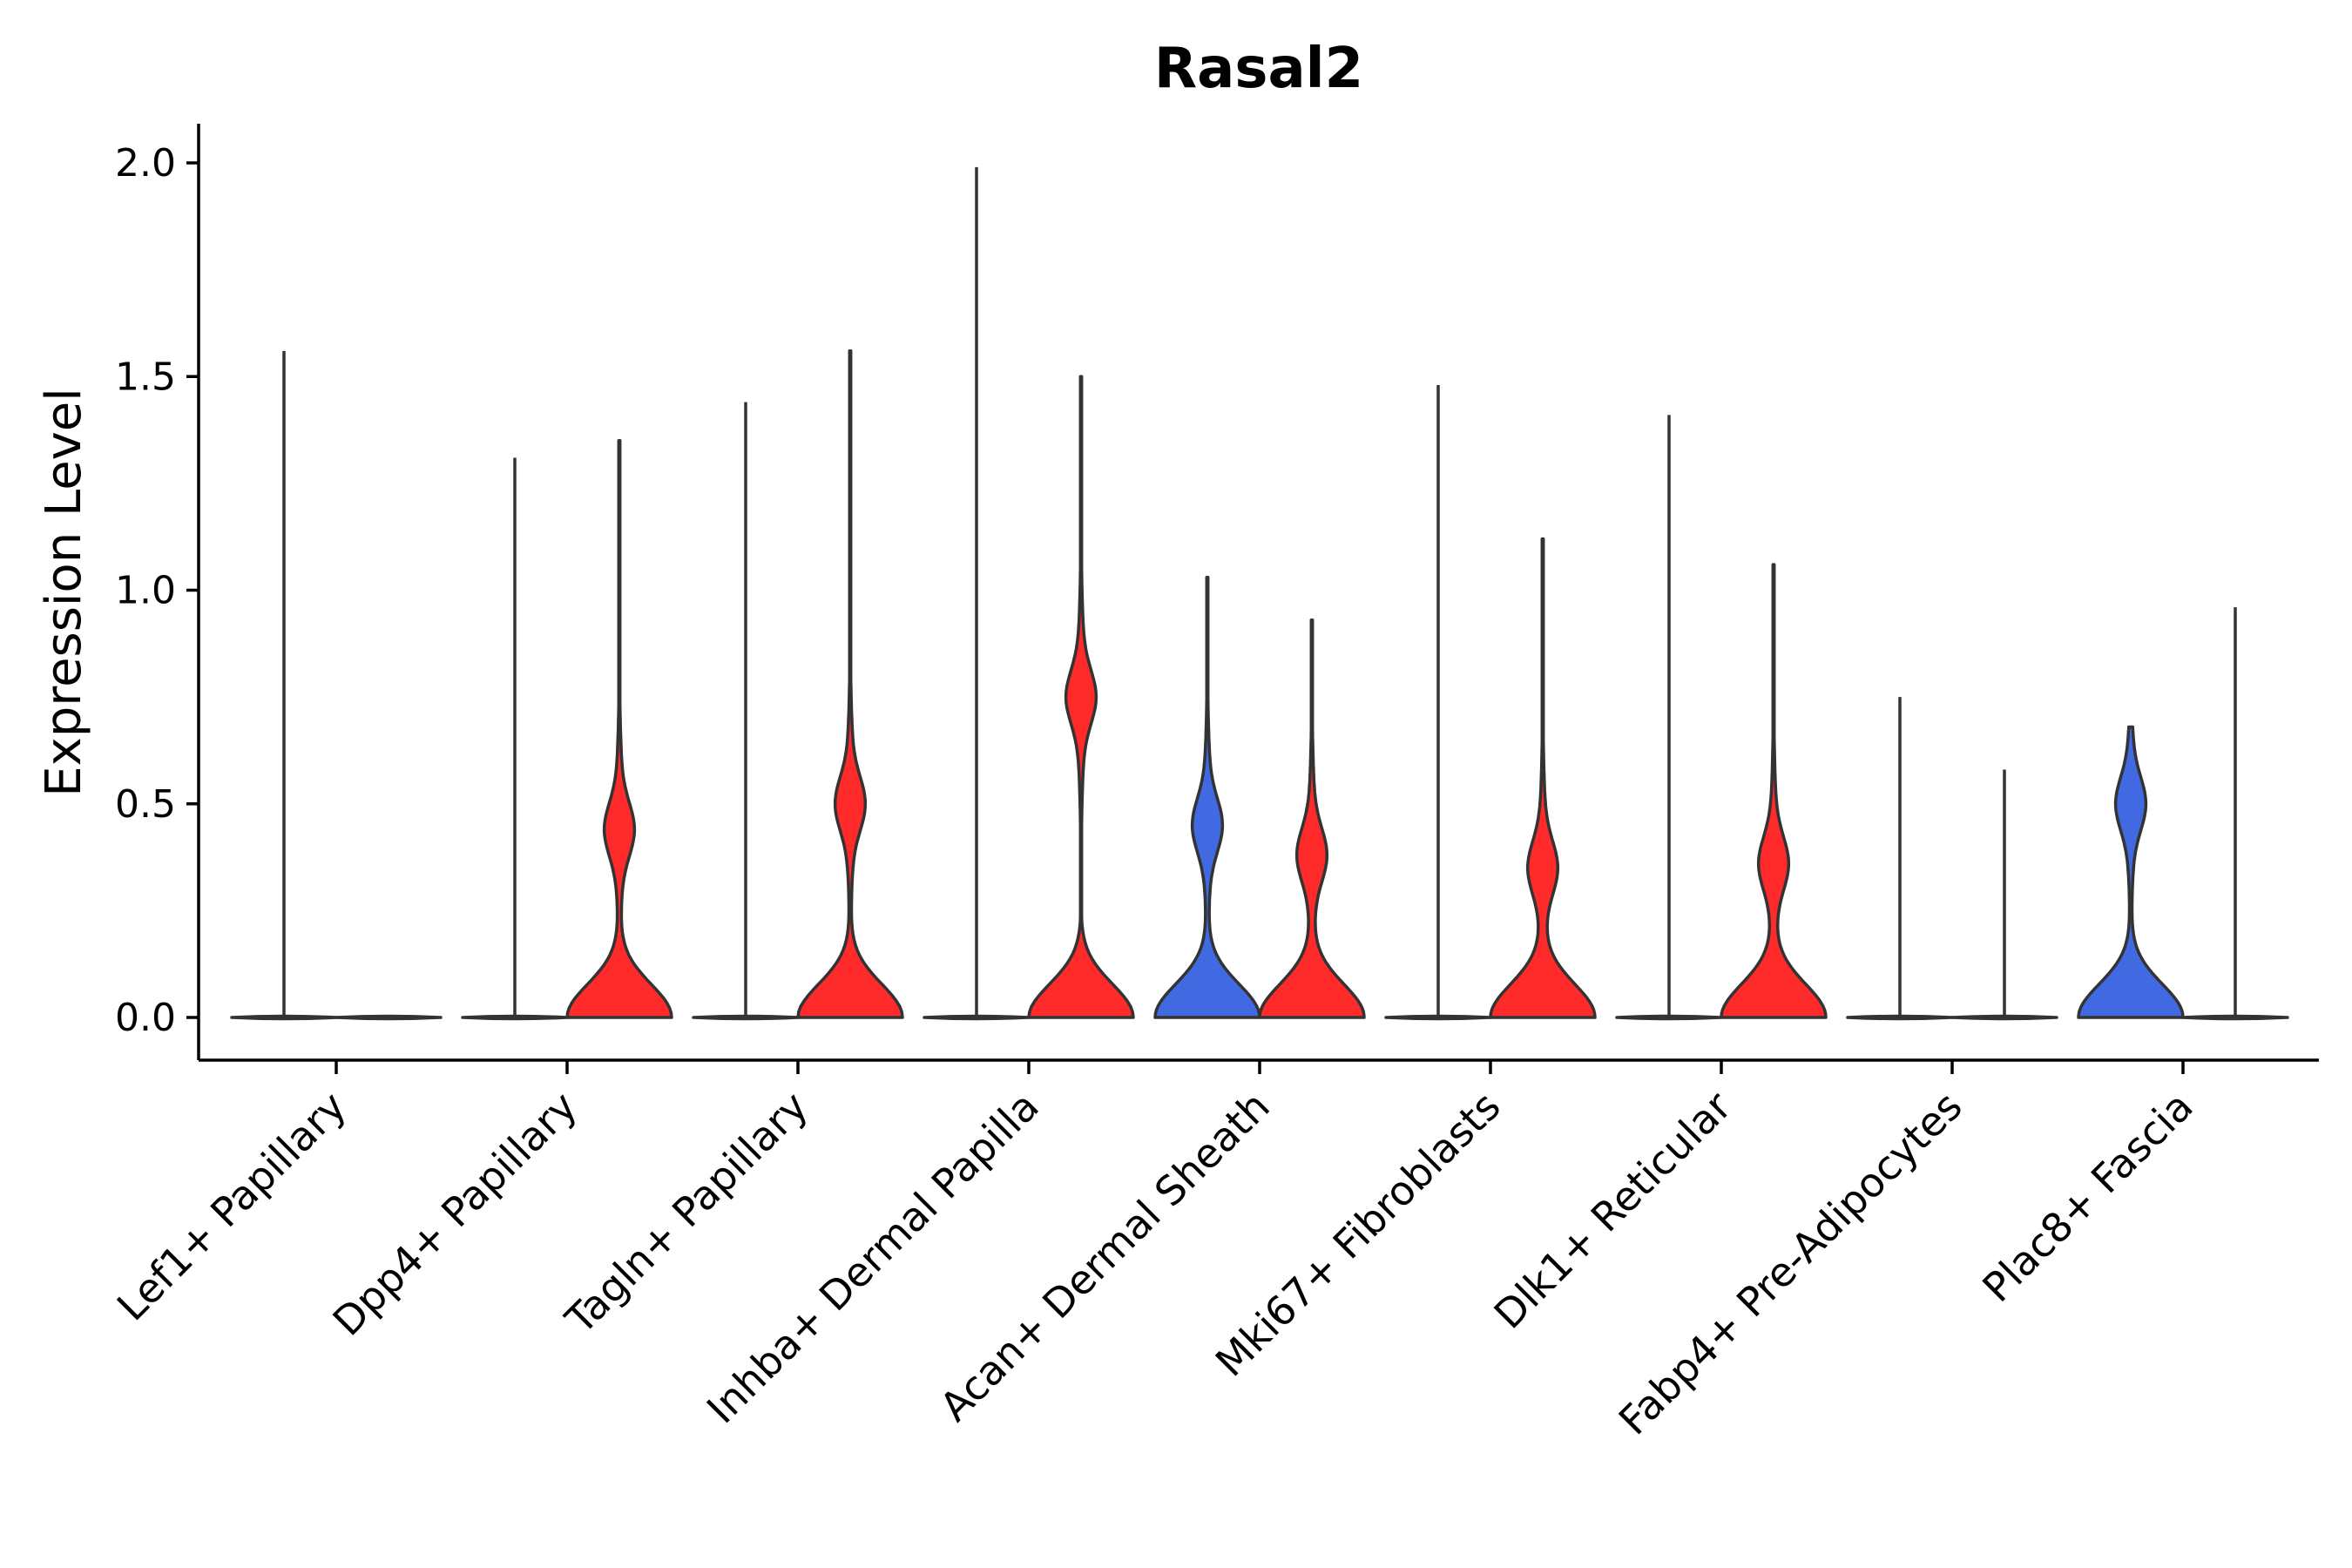 This screenshot has height=1568, width=2352. What do you see at coordinates (1612, 1211) in the screenshot?
I see `x-tick-label: Dlk1+ Reticular` at bounding box center [1612, 1211].